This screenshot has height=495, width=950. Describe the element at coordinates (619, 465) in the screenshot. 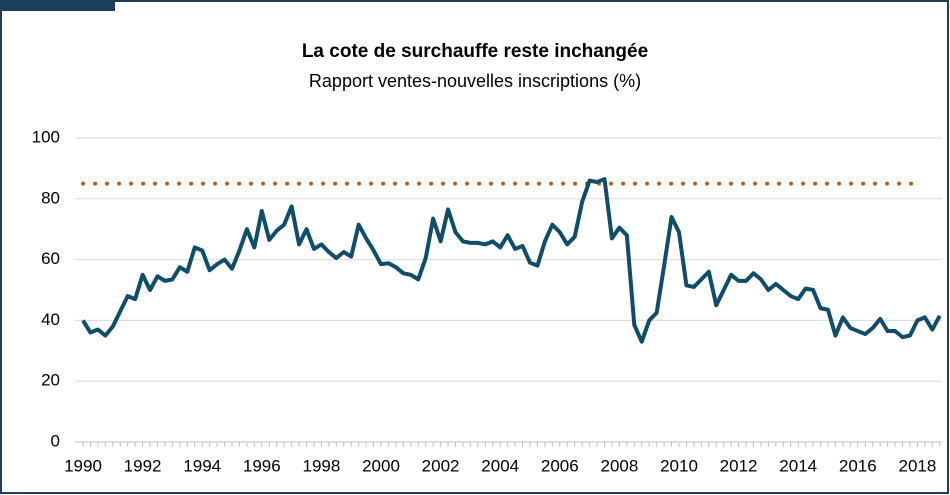

I see `x-tick-label: 2008` at that location.